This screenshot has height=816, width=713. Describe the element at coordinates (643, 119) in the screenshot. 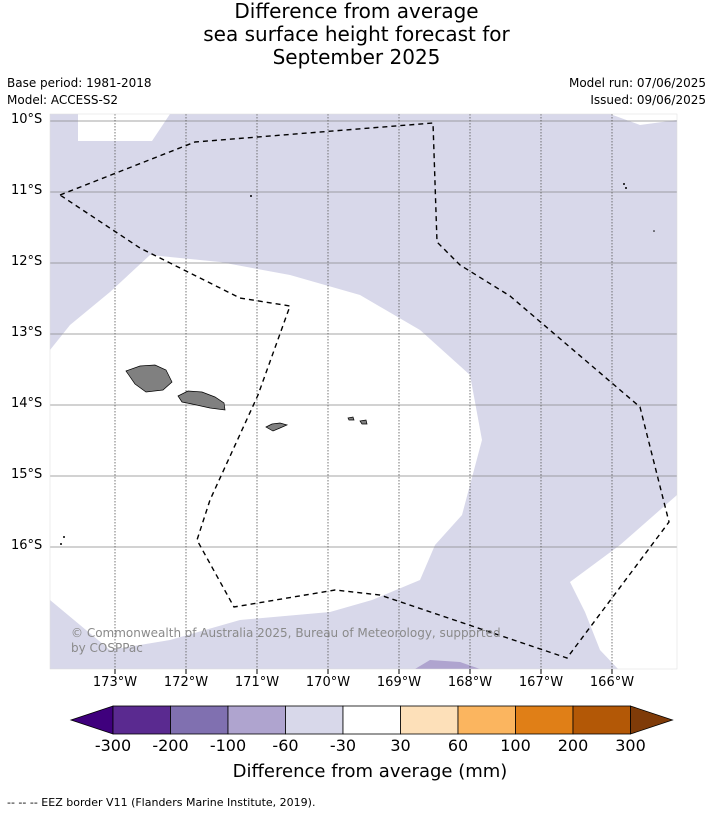

I see `near-average-region-ne` at that location.